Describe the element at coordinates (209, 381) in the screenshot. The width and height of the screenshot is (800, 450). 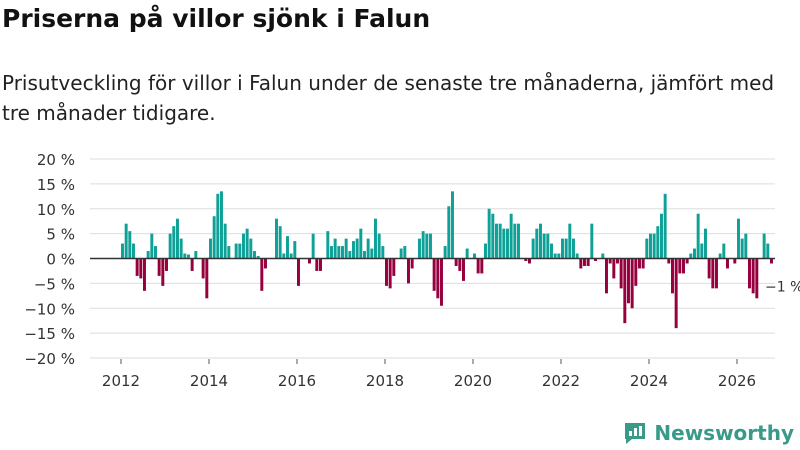
I see `x-tick-label: 2014` at that location.